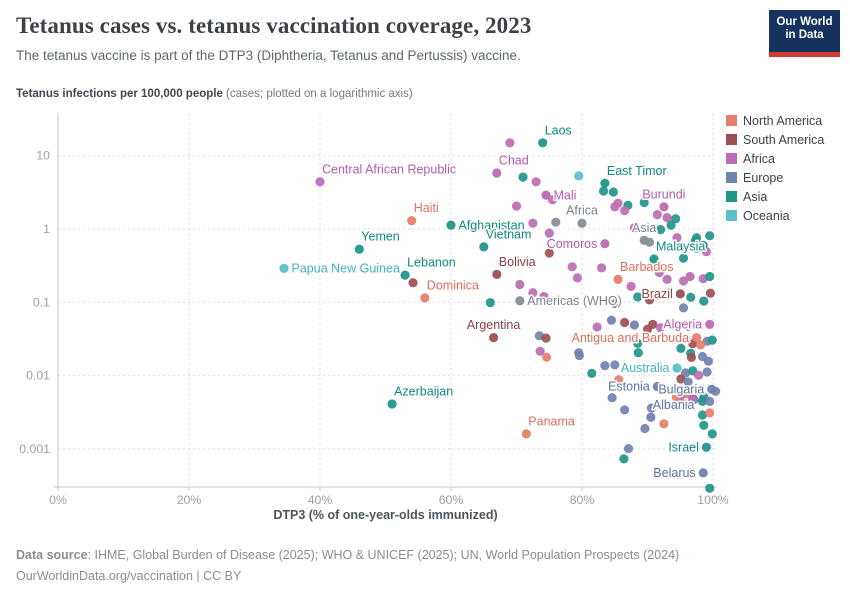 The image size is (850, 600). I want to click on data-point-albania, so click(651, 417).